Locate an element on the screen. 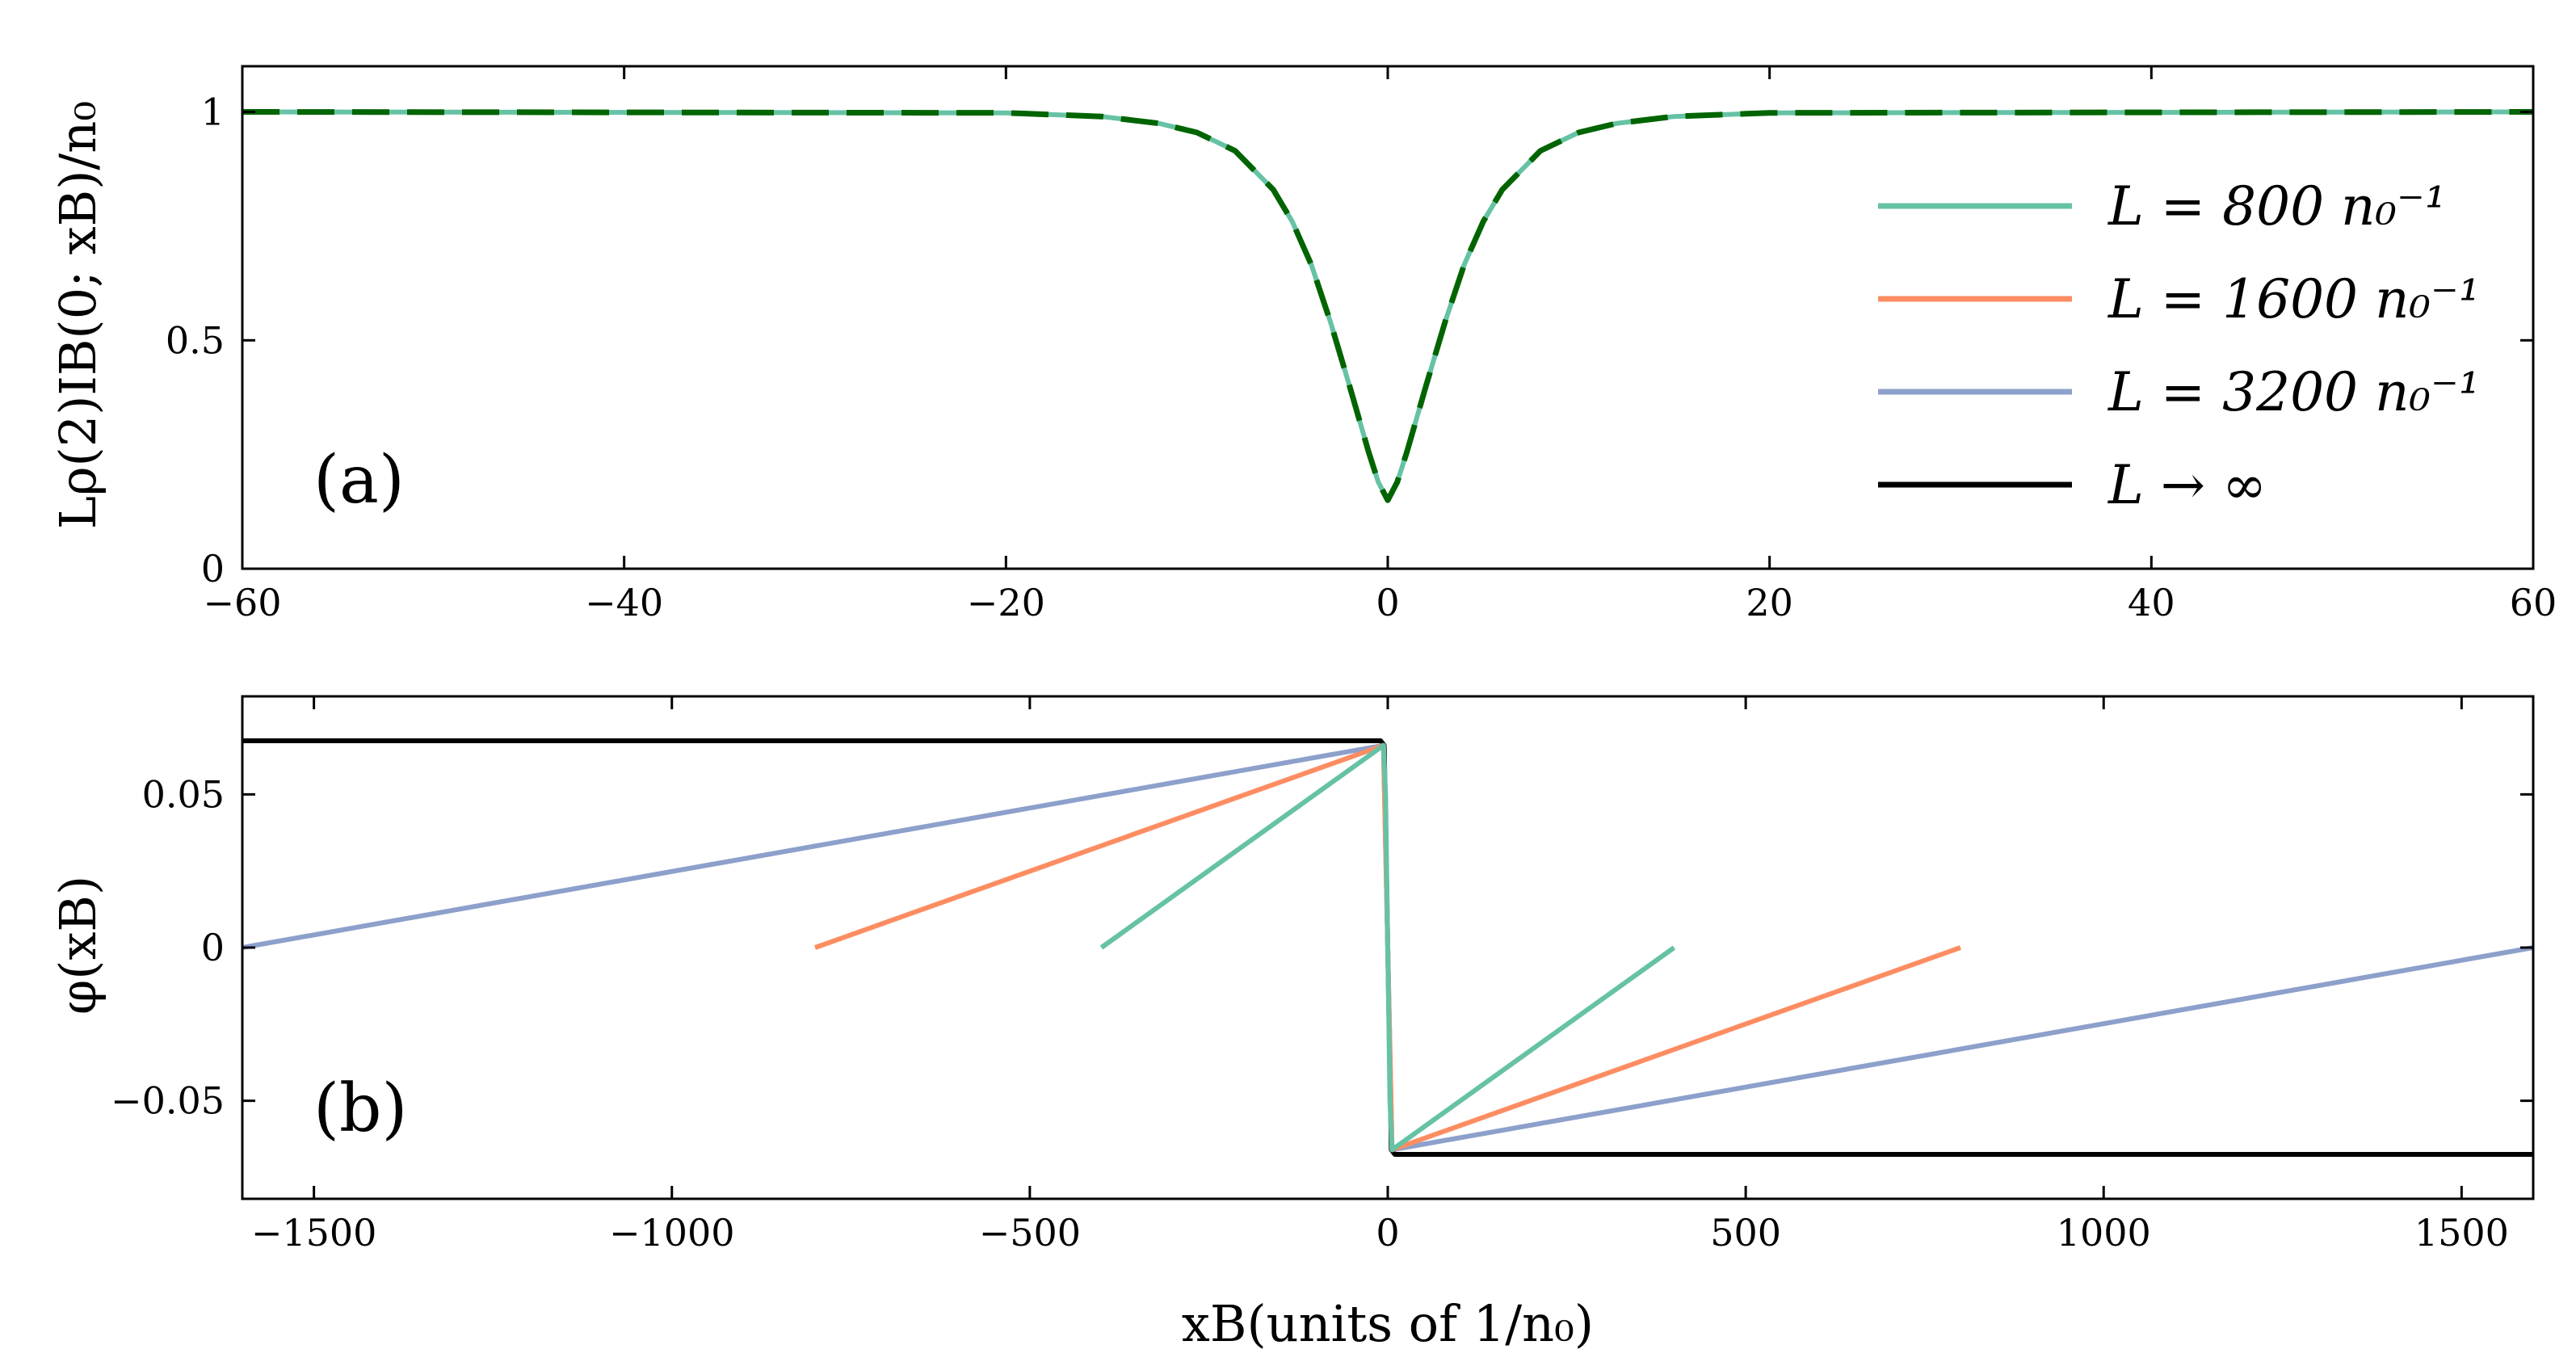 The width and height of the screenshot is (2576, 1362). panel-a-xtick-label: 60 is located at coordinates (2533, 602).